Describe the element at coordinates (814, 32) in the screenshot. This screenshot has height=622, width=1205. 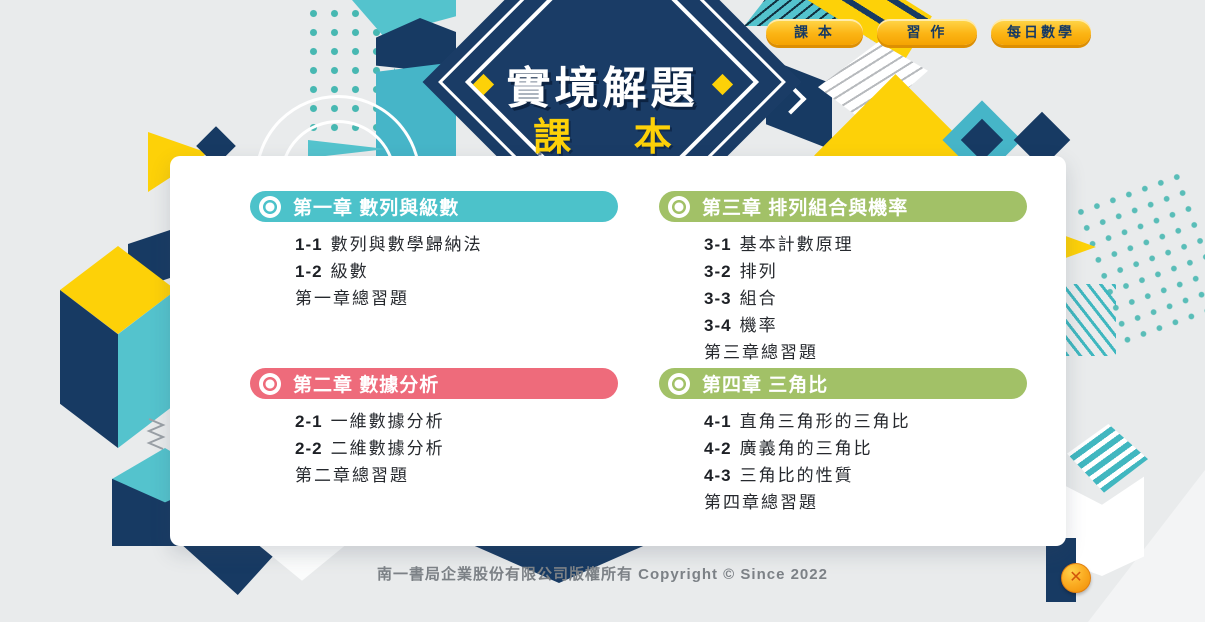
I see `nav-button-textbook: 課 本` at that location.